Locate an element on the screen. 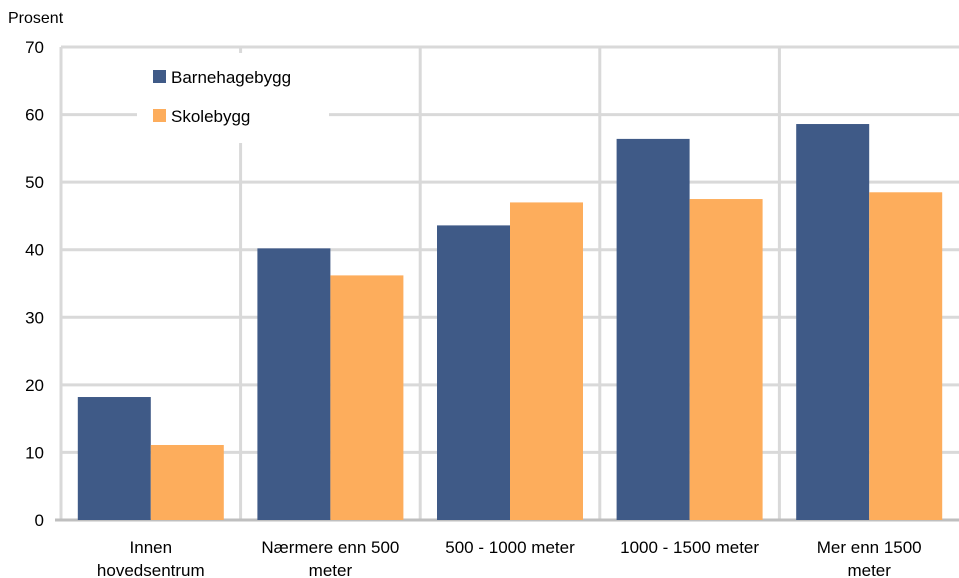 The image size is (959, 578). y-tick-label: 70 is located at coordinates (34, 47).